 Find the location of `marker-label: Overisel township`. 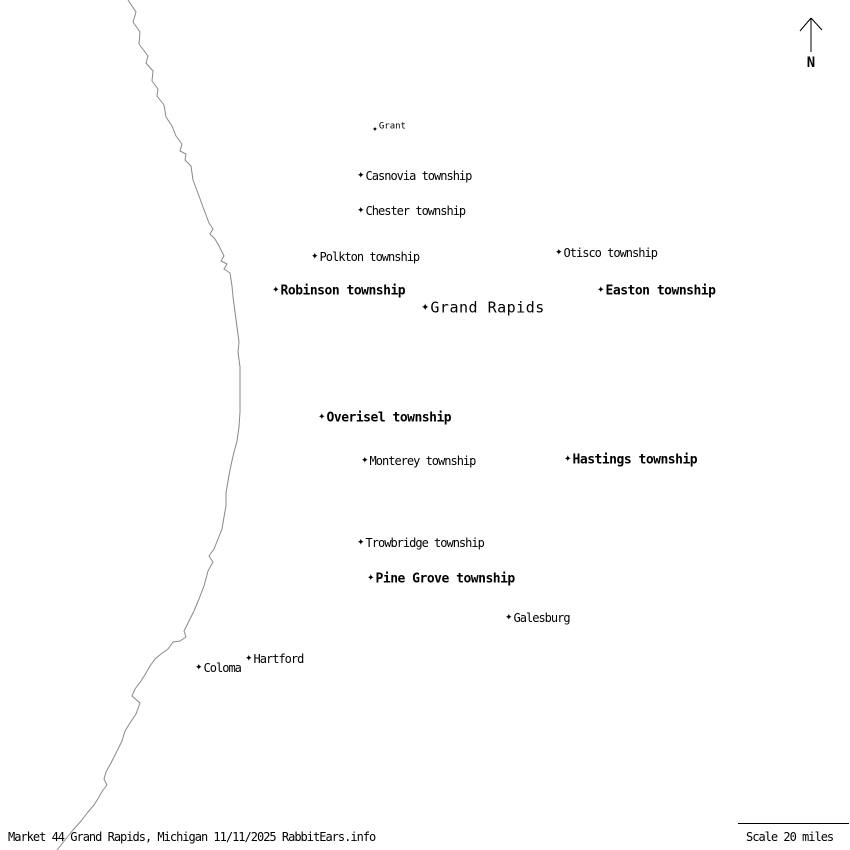

marker-label: Overisel township is located at coordinates (389, 418).